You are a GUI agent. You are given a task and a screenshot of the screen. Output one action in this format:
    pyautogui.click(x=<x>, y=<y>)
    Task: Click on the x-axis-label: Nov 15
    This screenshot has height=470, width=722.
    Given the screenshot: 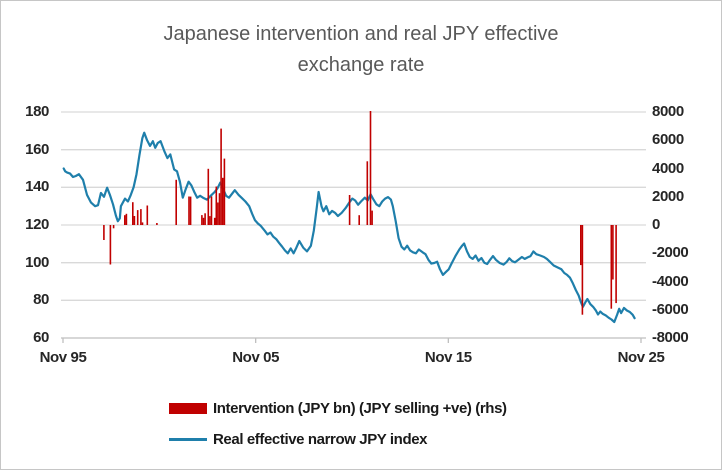 What is the action you would take?
    pyautogui.click(x=448, y=357)
    